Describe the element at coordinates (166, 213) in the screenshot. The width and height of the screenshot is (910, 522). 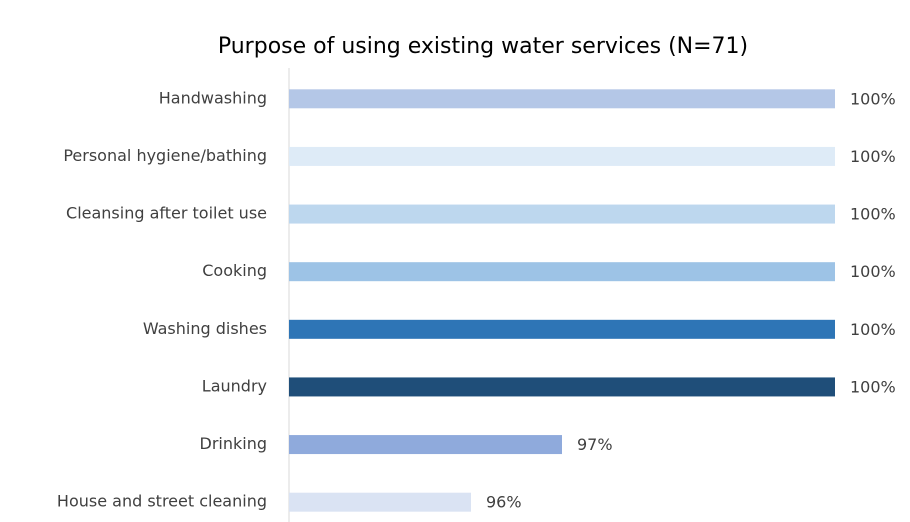
I see `category-label: Cleansing after toilet use` at that location.